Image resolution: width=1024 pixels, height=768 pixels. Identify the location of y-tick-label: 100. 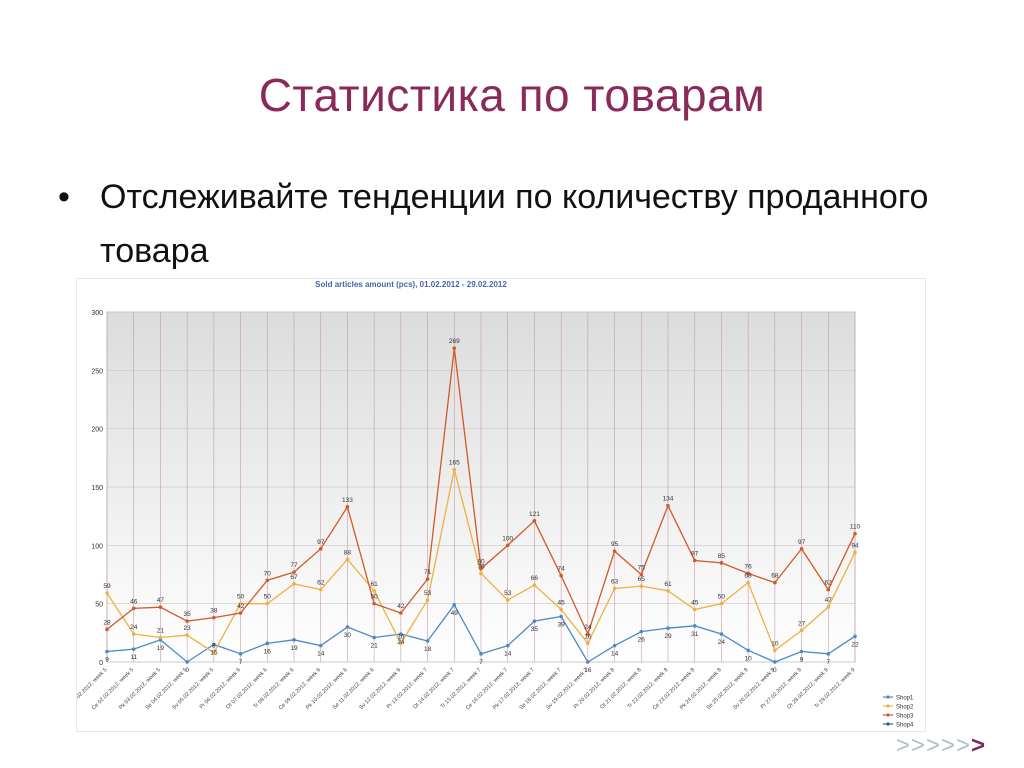
(97, 546).